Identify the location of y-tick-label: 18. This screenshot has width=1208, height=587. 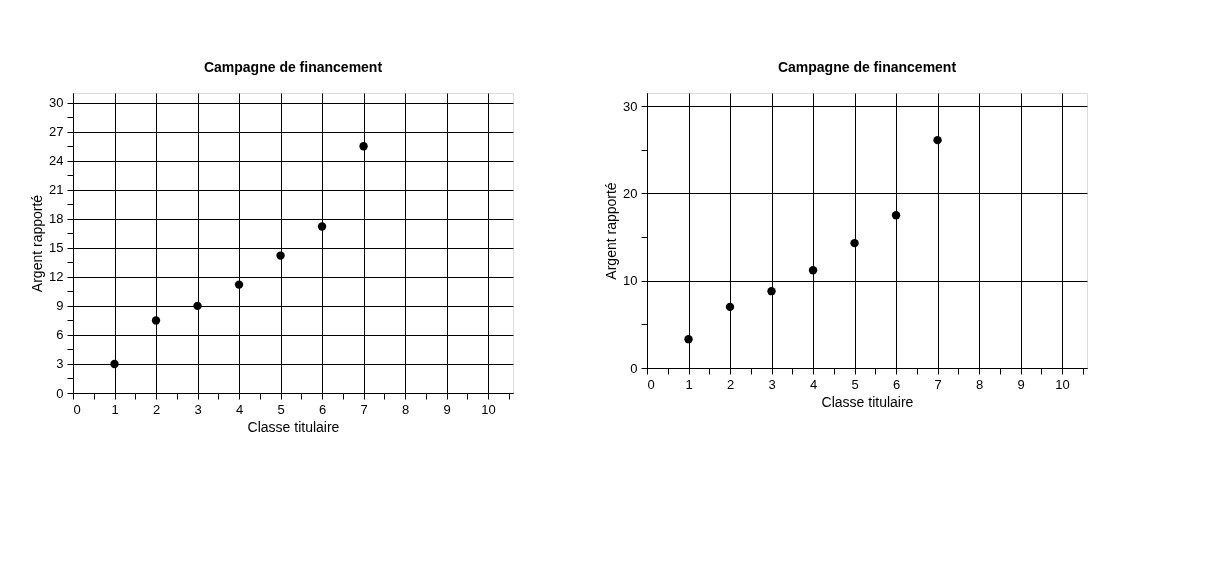
(56, 219).